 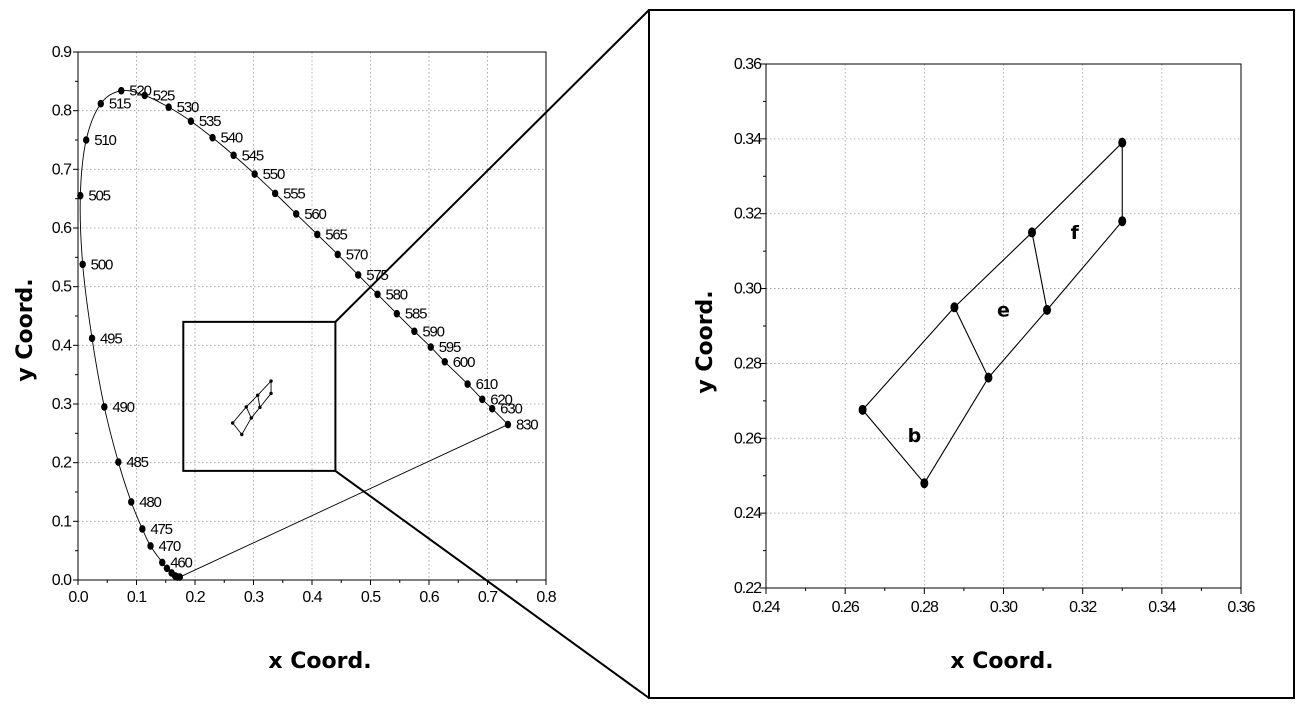 What do you see at coordinates (511, 409) in the screenshot?
I see `wavelength-label: 630` at bounding box center [511, 409].